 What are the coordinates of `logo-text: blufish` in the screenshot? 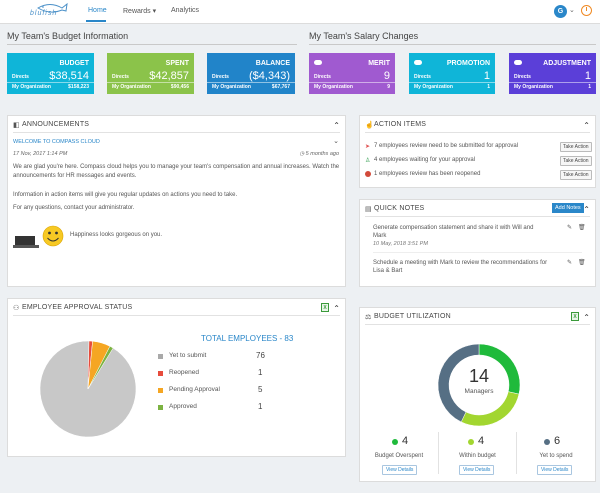 It's located at (44, 13).